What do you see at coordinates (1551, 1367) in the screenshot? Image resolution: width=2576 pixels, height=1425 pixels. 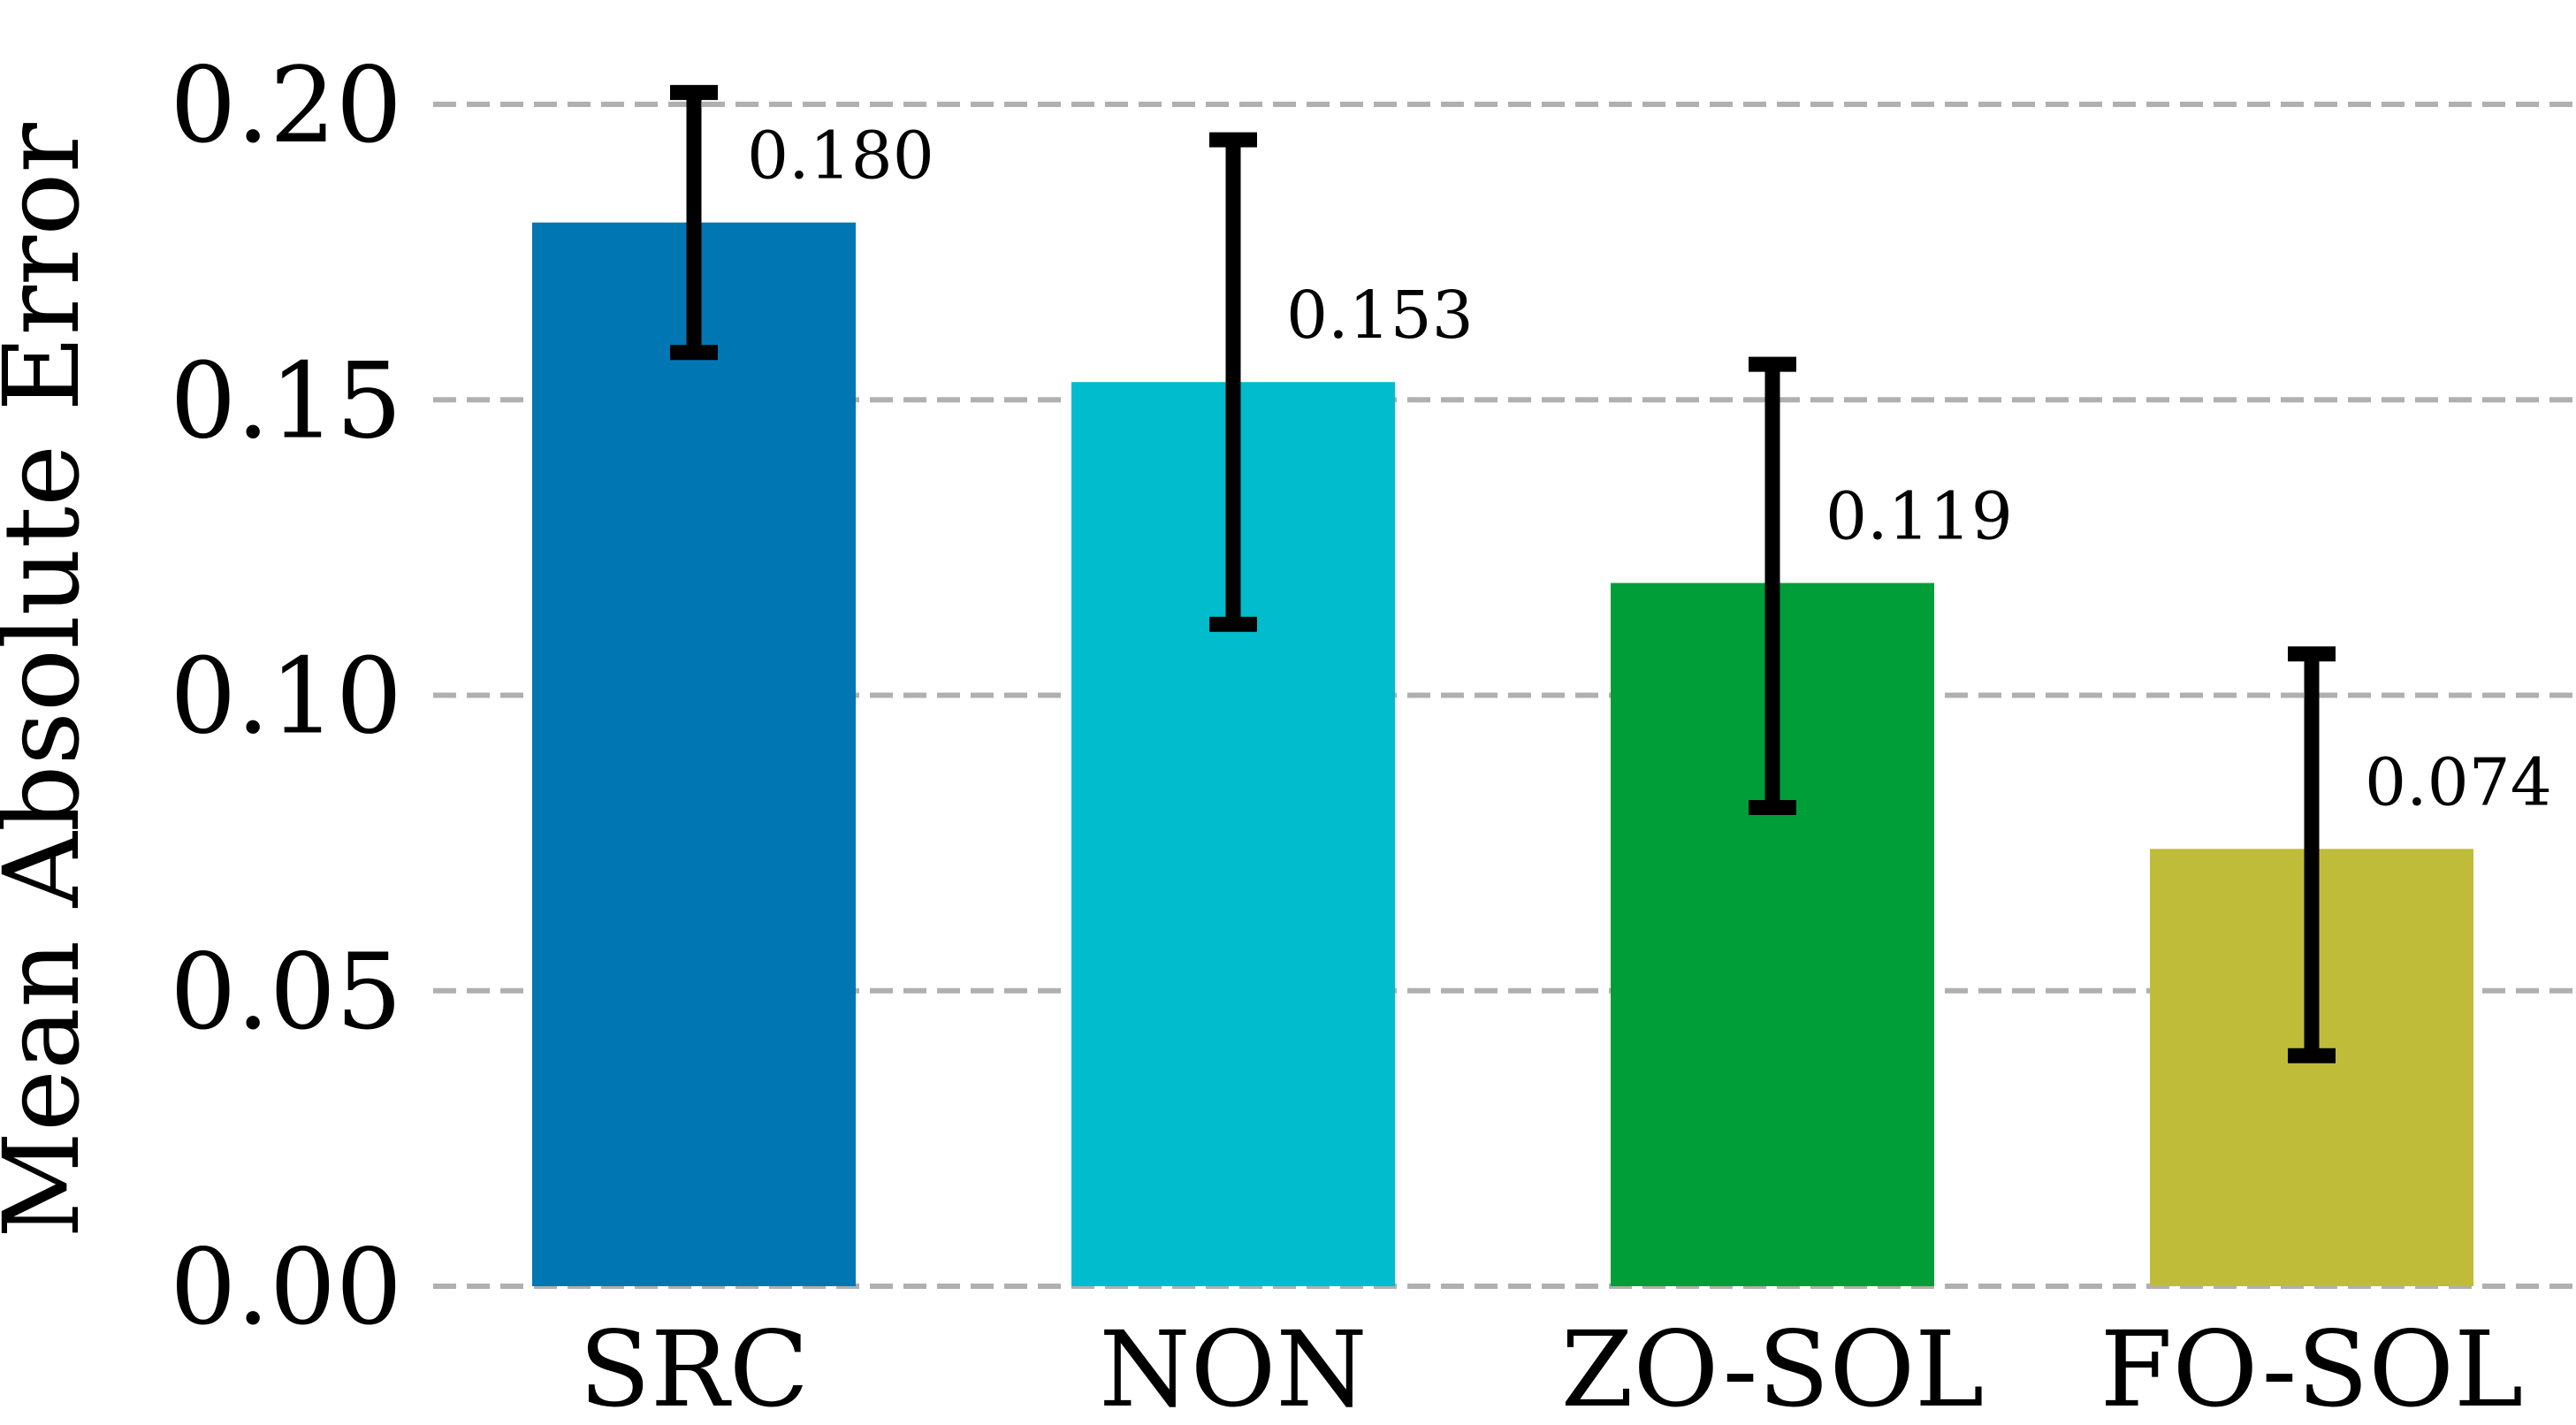 I see `x-tick-labels: SRC NON ZO-SOL FO-SOL` at bounding box center [1551, 1367].